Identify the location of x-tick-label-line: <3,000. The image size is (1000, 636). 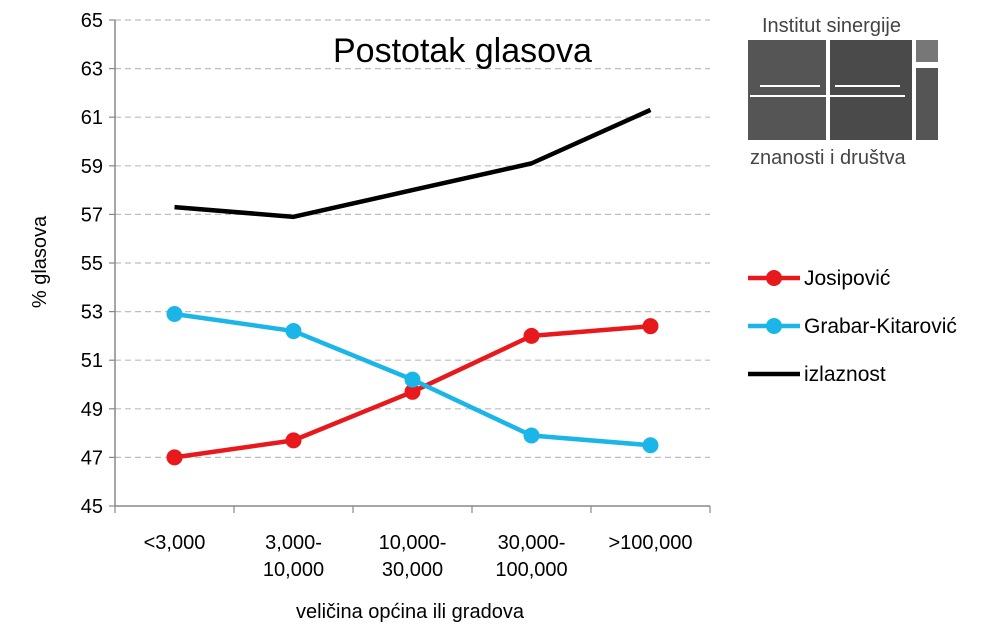
(175, 543).